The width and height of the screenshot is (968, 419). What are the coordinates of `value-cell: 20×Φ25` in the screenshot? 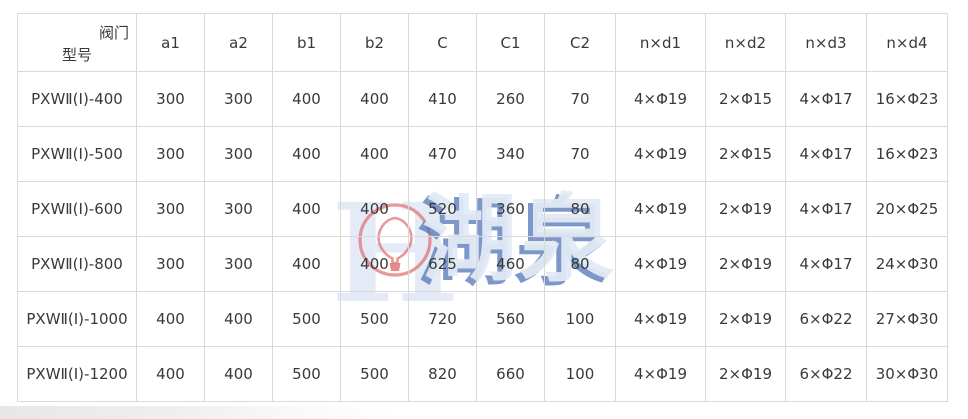 It's located at (907, 209).